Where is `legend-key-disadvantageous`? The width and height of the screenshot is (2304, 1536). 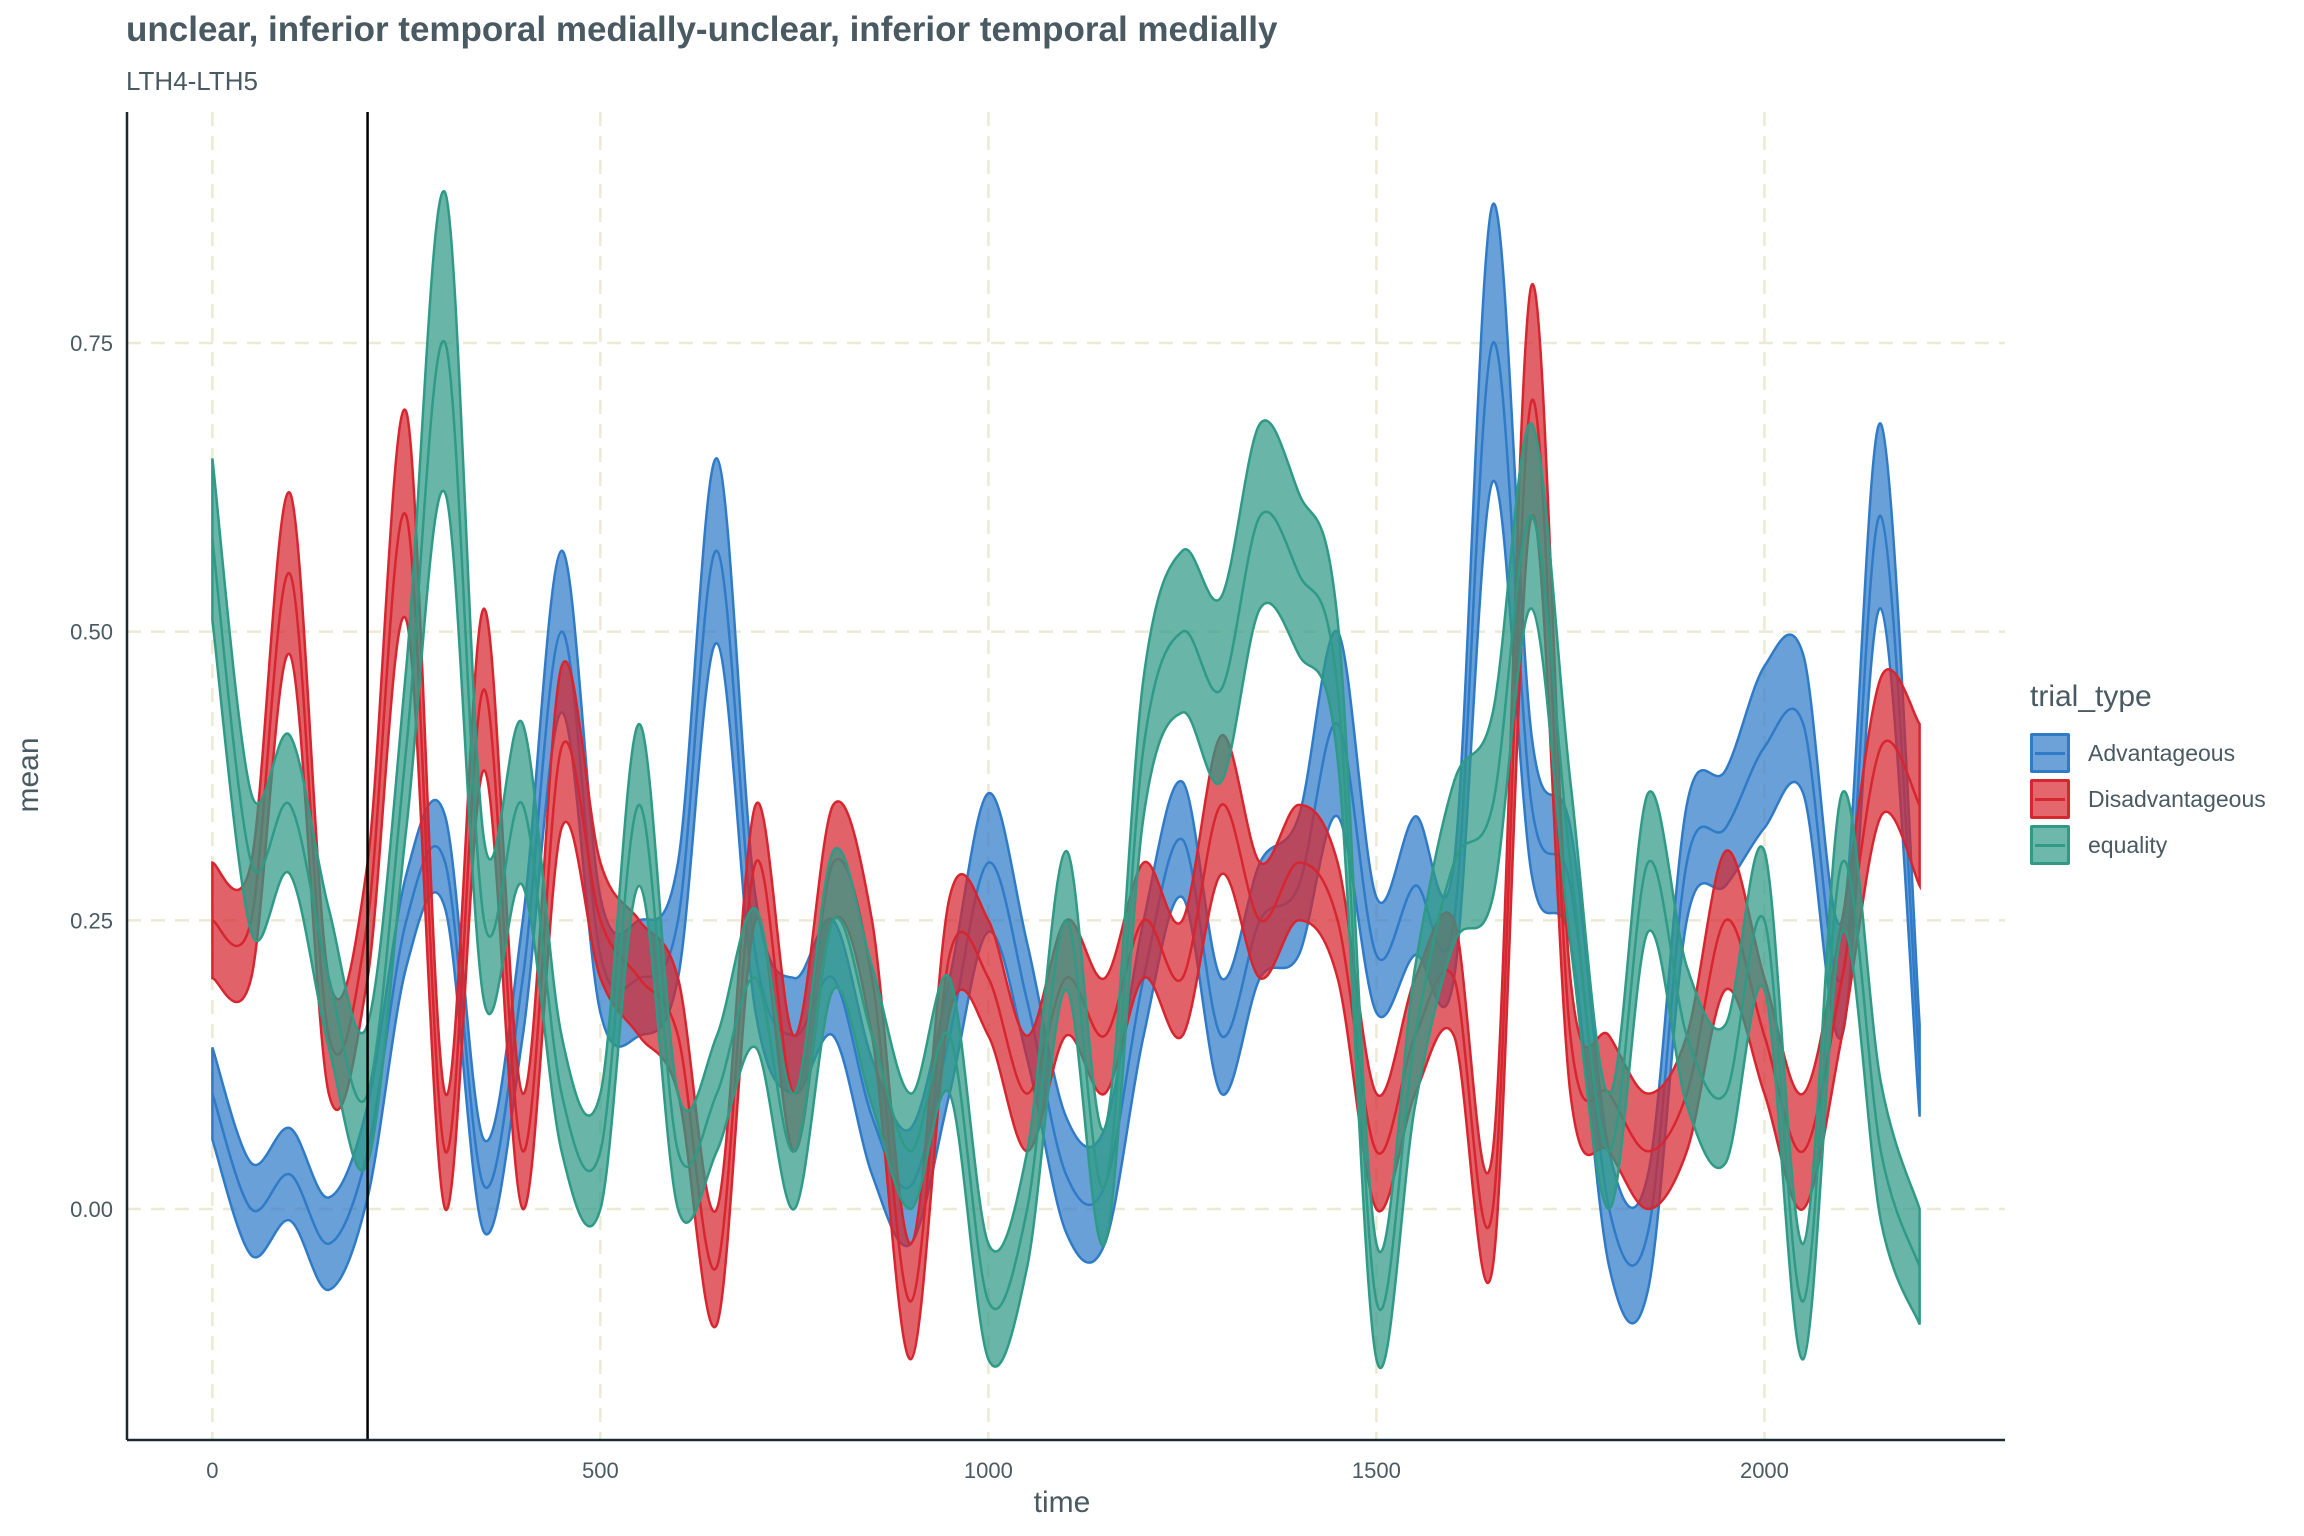 legend-key-disadvantageous is located at coordinates (2050, 799).